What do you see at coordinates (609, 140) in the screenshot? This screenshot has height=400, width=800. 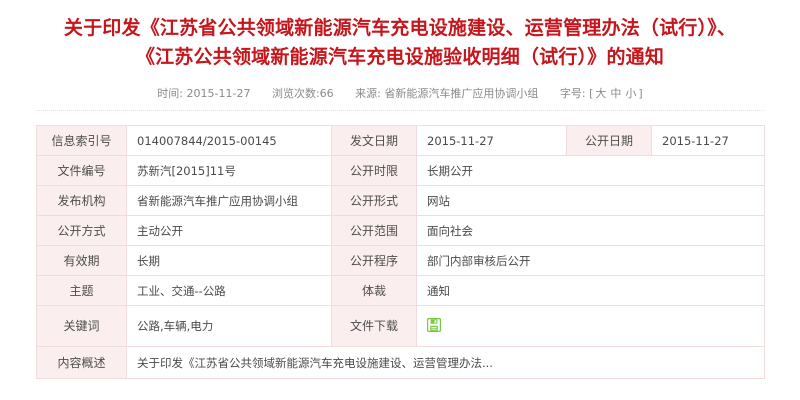 I see `table-field-label: 公开日期` at bounding box center [609, 140].